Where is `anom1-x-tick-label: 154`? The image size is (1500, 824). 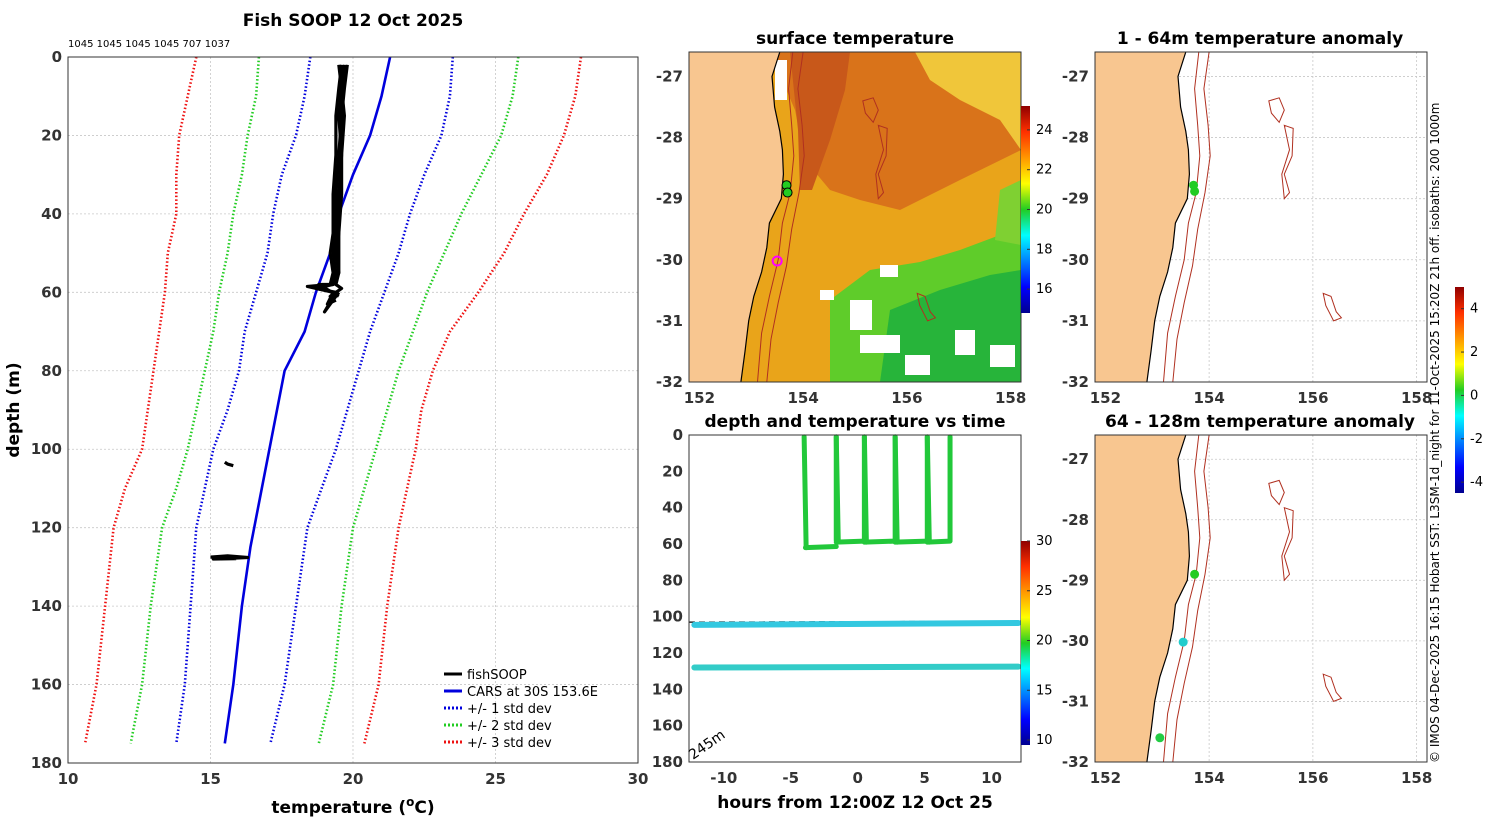
anom1-x-tick-label: 154 is located at coordinates (1208, 398).